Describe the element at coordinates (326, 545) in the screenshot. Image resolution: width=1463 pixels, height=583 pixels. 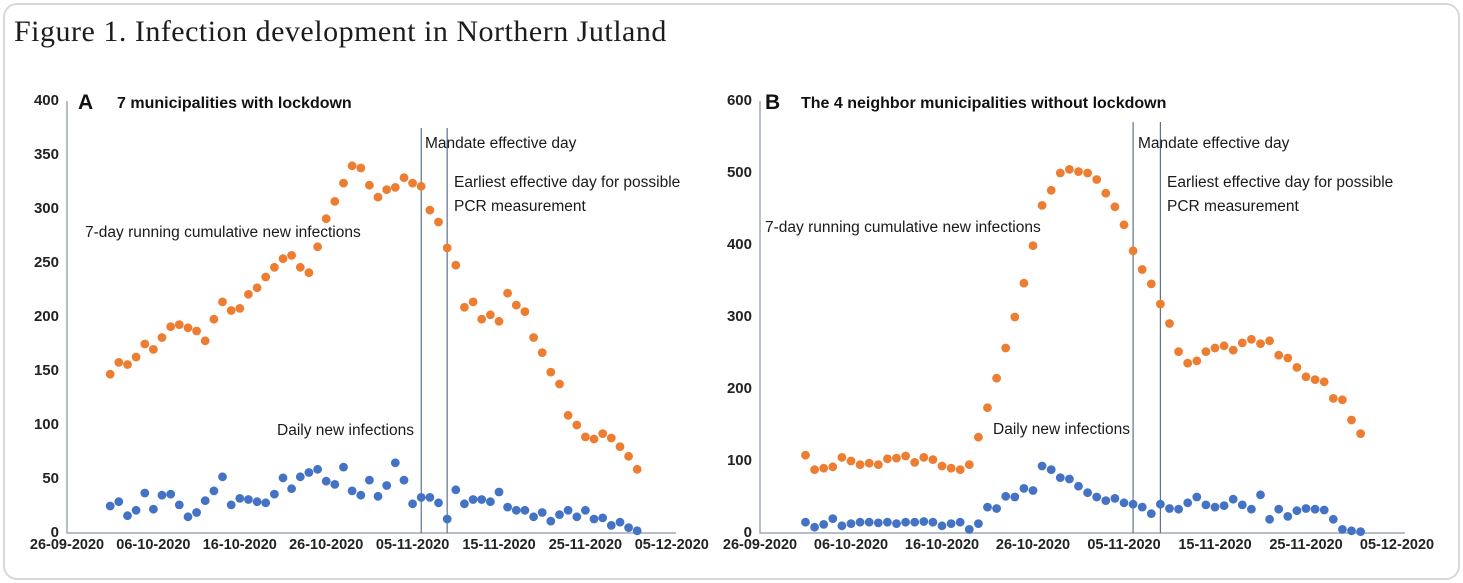
I see `x-axis-tick-label: 26-10-2020` at that location.